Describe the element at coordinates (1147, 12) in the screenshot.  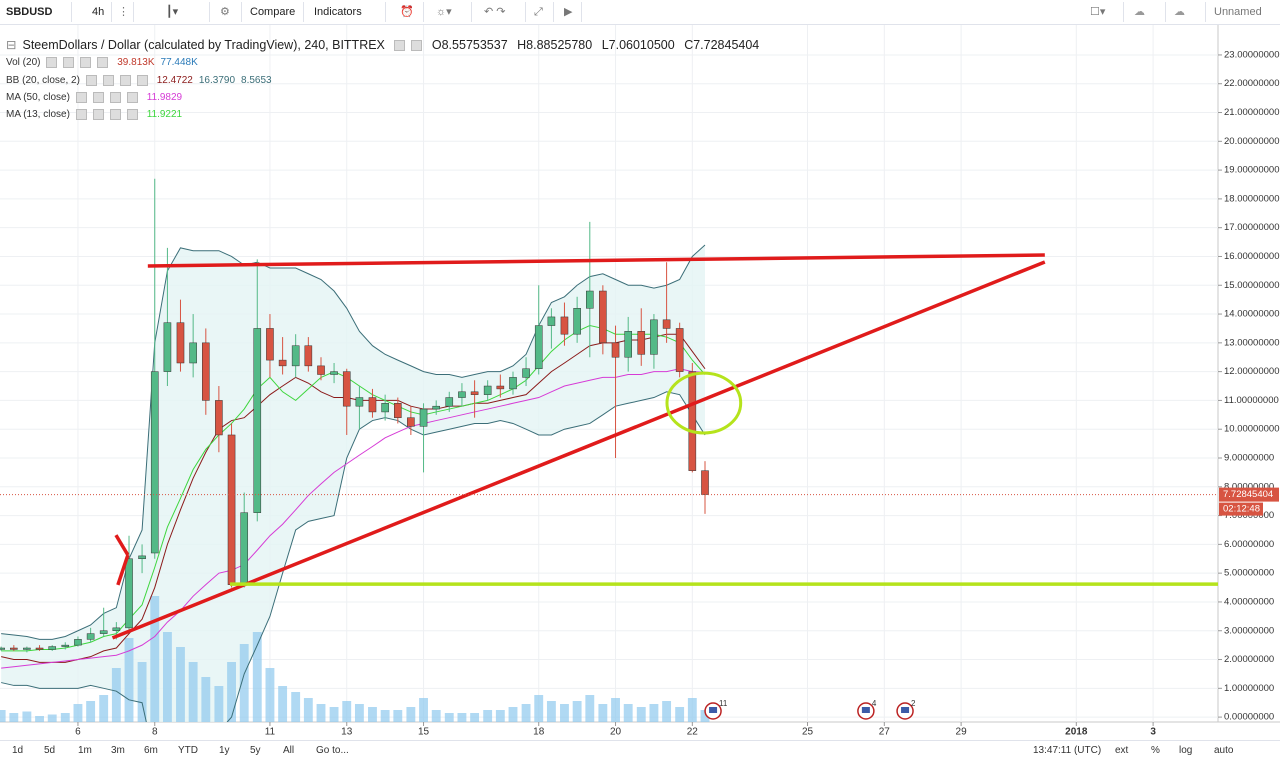
I see `load: ☁` at that location.